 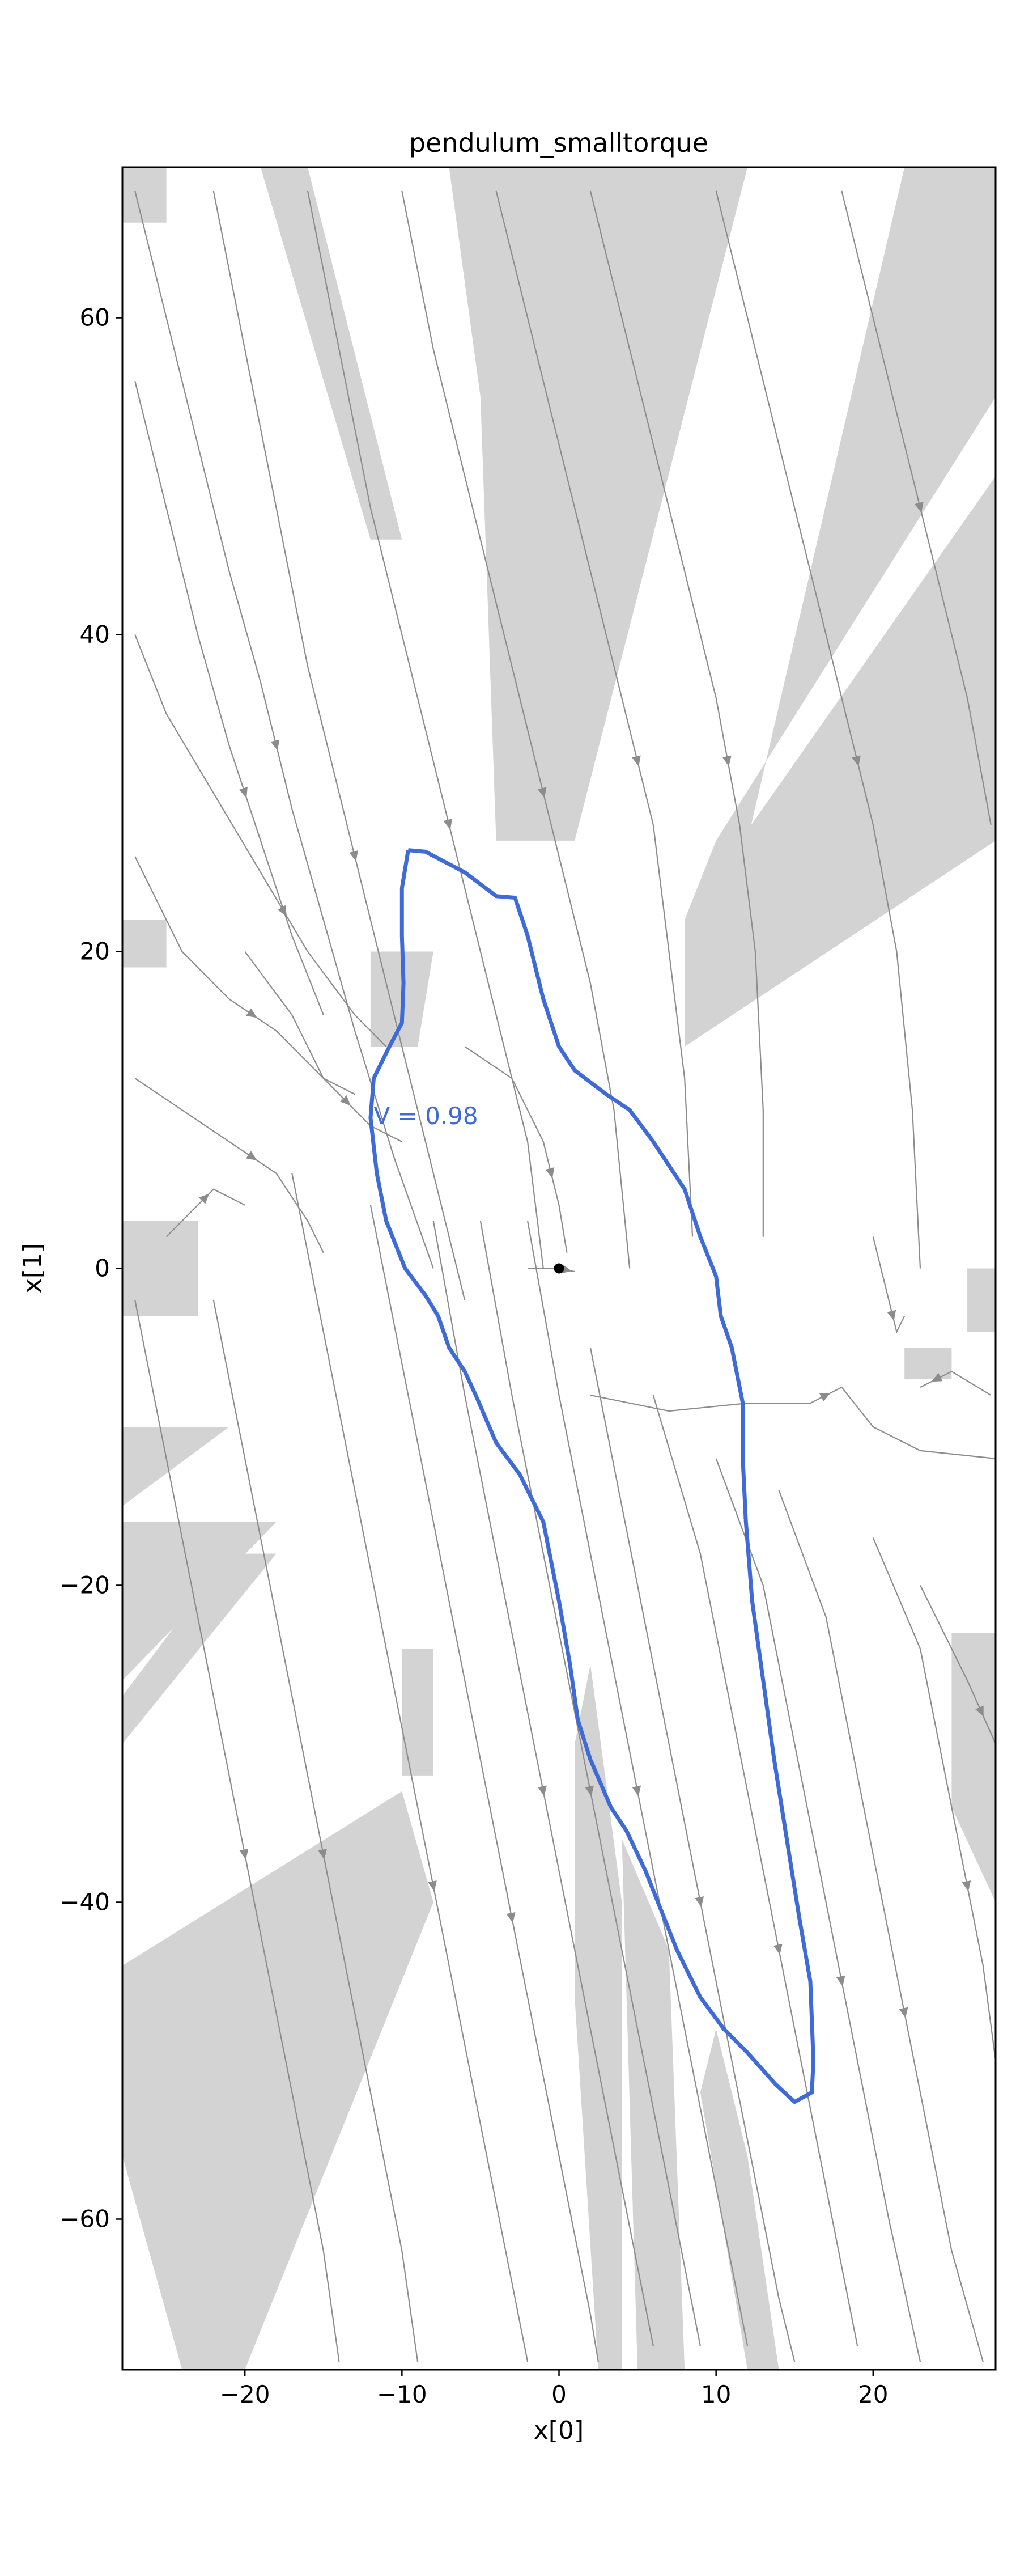 What do you see at coordinates (102, 1268) in the screenshot?
I see `y-tick-label: 0` at bounding box center [102, 1268].